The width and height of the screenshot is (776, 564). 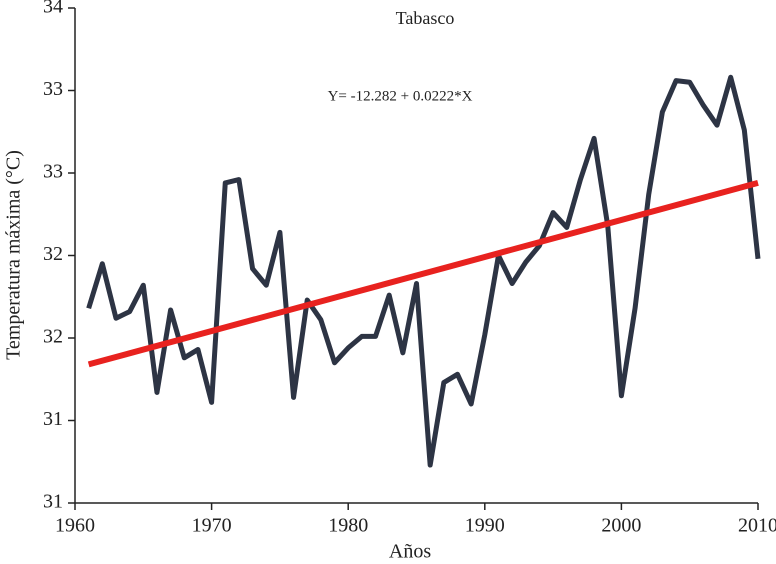 I want to click on x-tick-label: 1970, so click(x=212, y=526).